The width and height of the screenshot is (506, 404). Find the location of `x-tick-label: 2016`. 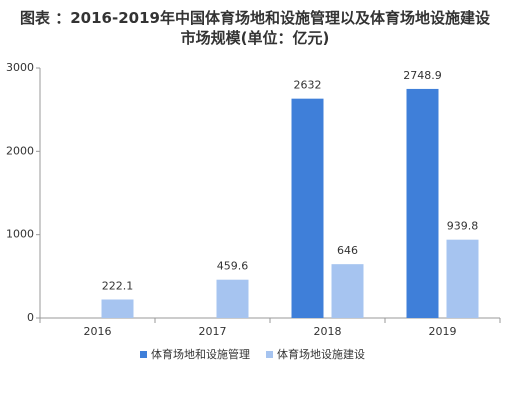

x-tick-label: 2016 is located at coordinates (98, 331).